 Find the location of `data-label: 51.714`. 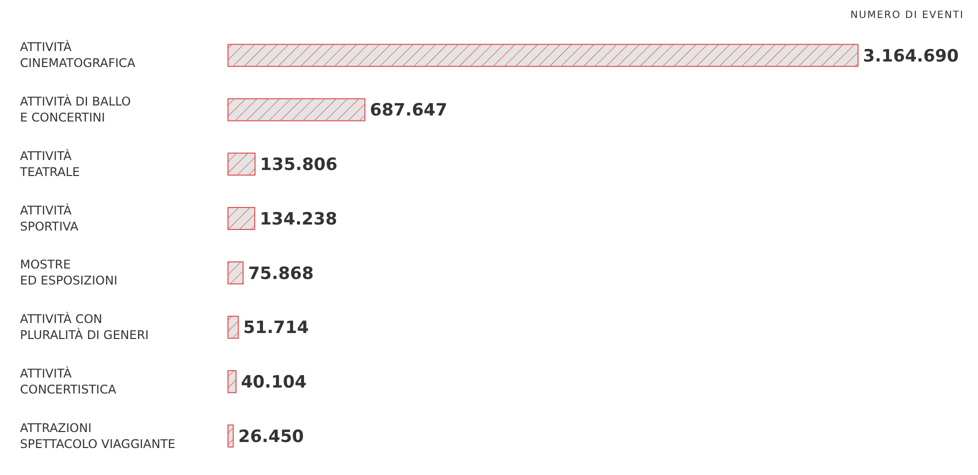

data-label: 51.714 is located at coordinates (276, 328).